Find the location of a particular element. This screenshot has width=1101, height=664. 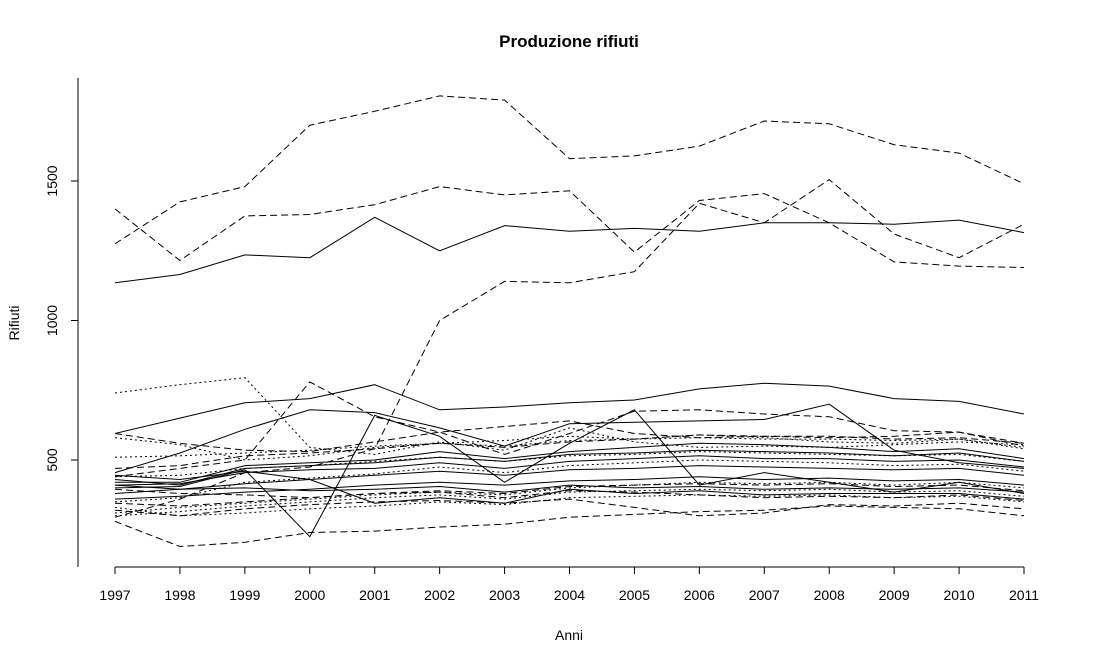

x-tick-label: 2008 is located at coordinates (829, 595).